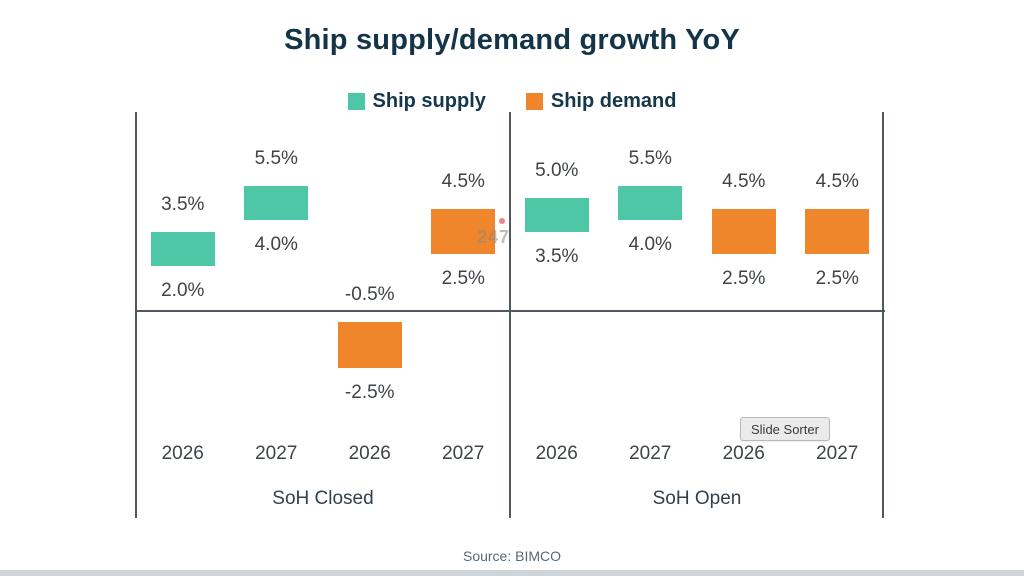 The width and height of the screenshot is (1024, 576). Describe the element at coordinates (502, 221) in the screenshot. I see `watermark-dot-icon` at that location.